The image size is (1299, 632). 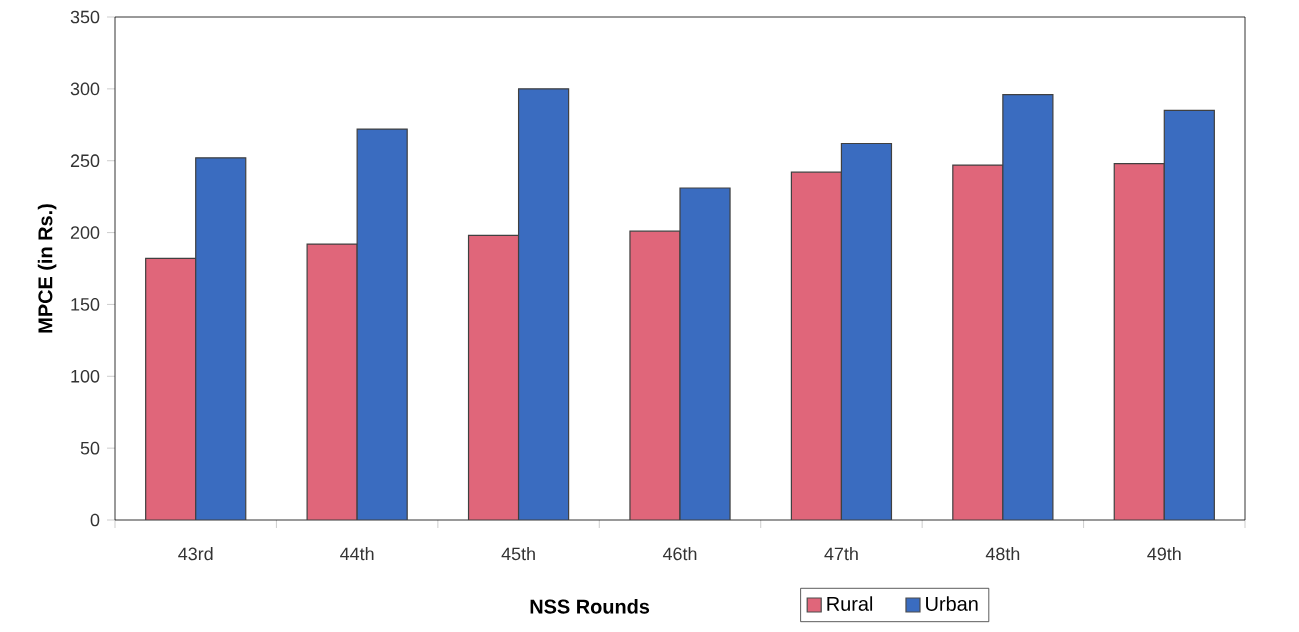 What do you see at coordinates (590, 606) in the screenshot?
I see `x-axis-title: NSS Rounds` at bounding box center [590, 606].